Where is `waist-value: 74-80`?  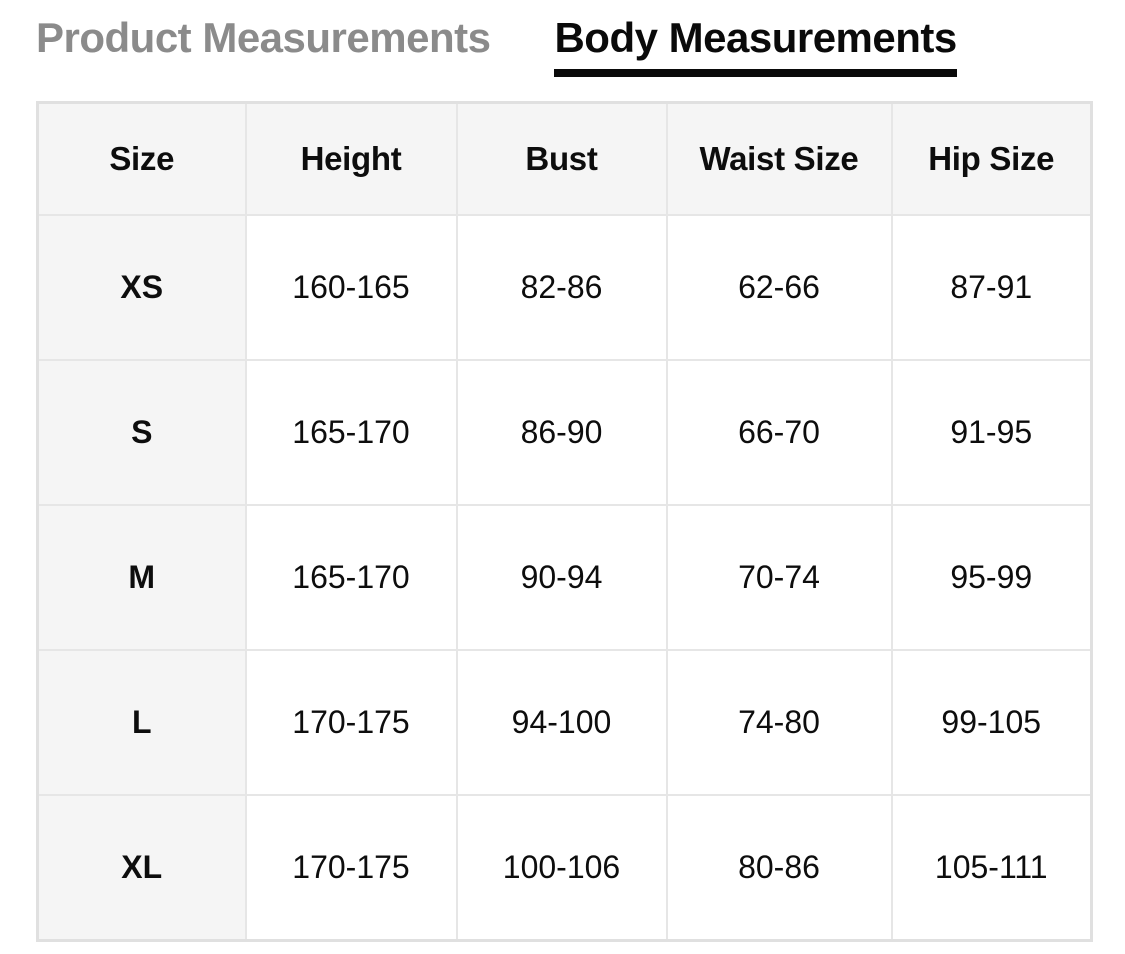
waist-value: 74-80 is located at coordinates (779, 722).